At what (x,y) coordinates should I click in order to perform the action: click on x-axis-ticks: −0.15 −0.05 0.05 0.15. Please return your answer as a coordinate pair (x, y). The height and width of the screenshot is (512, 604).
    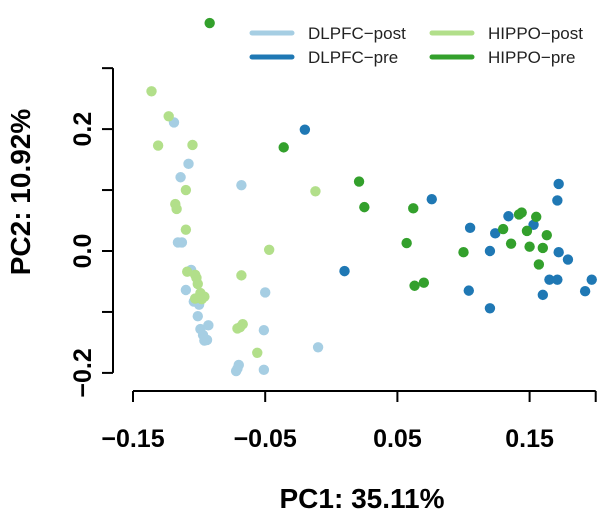
    Looking at the image, I should click on (349, 422).